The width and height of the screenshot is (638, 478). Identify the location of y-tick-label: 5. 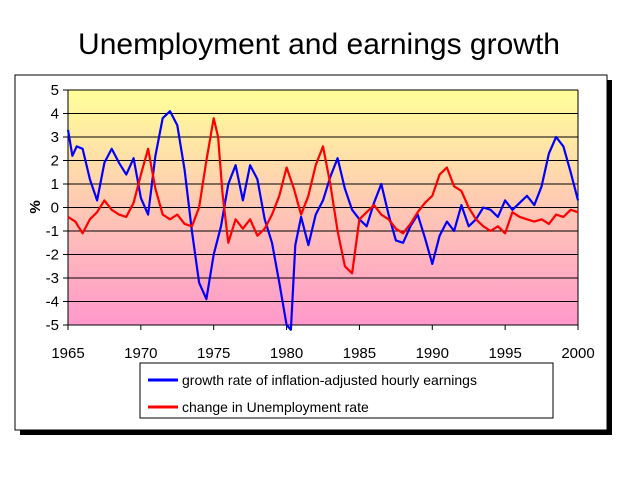
(55, 90).